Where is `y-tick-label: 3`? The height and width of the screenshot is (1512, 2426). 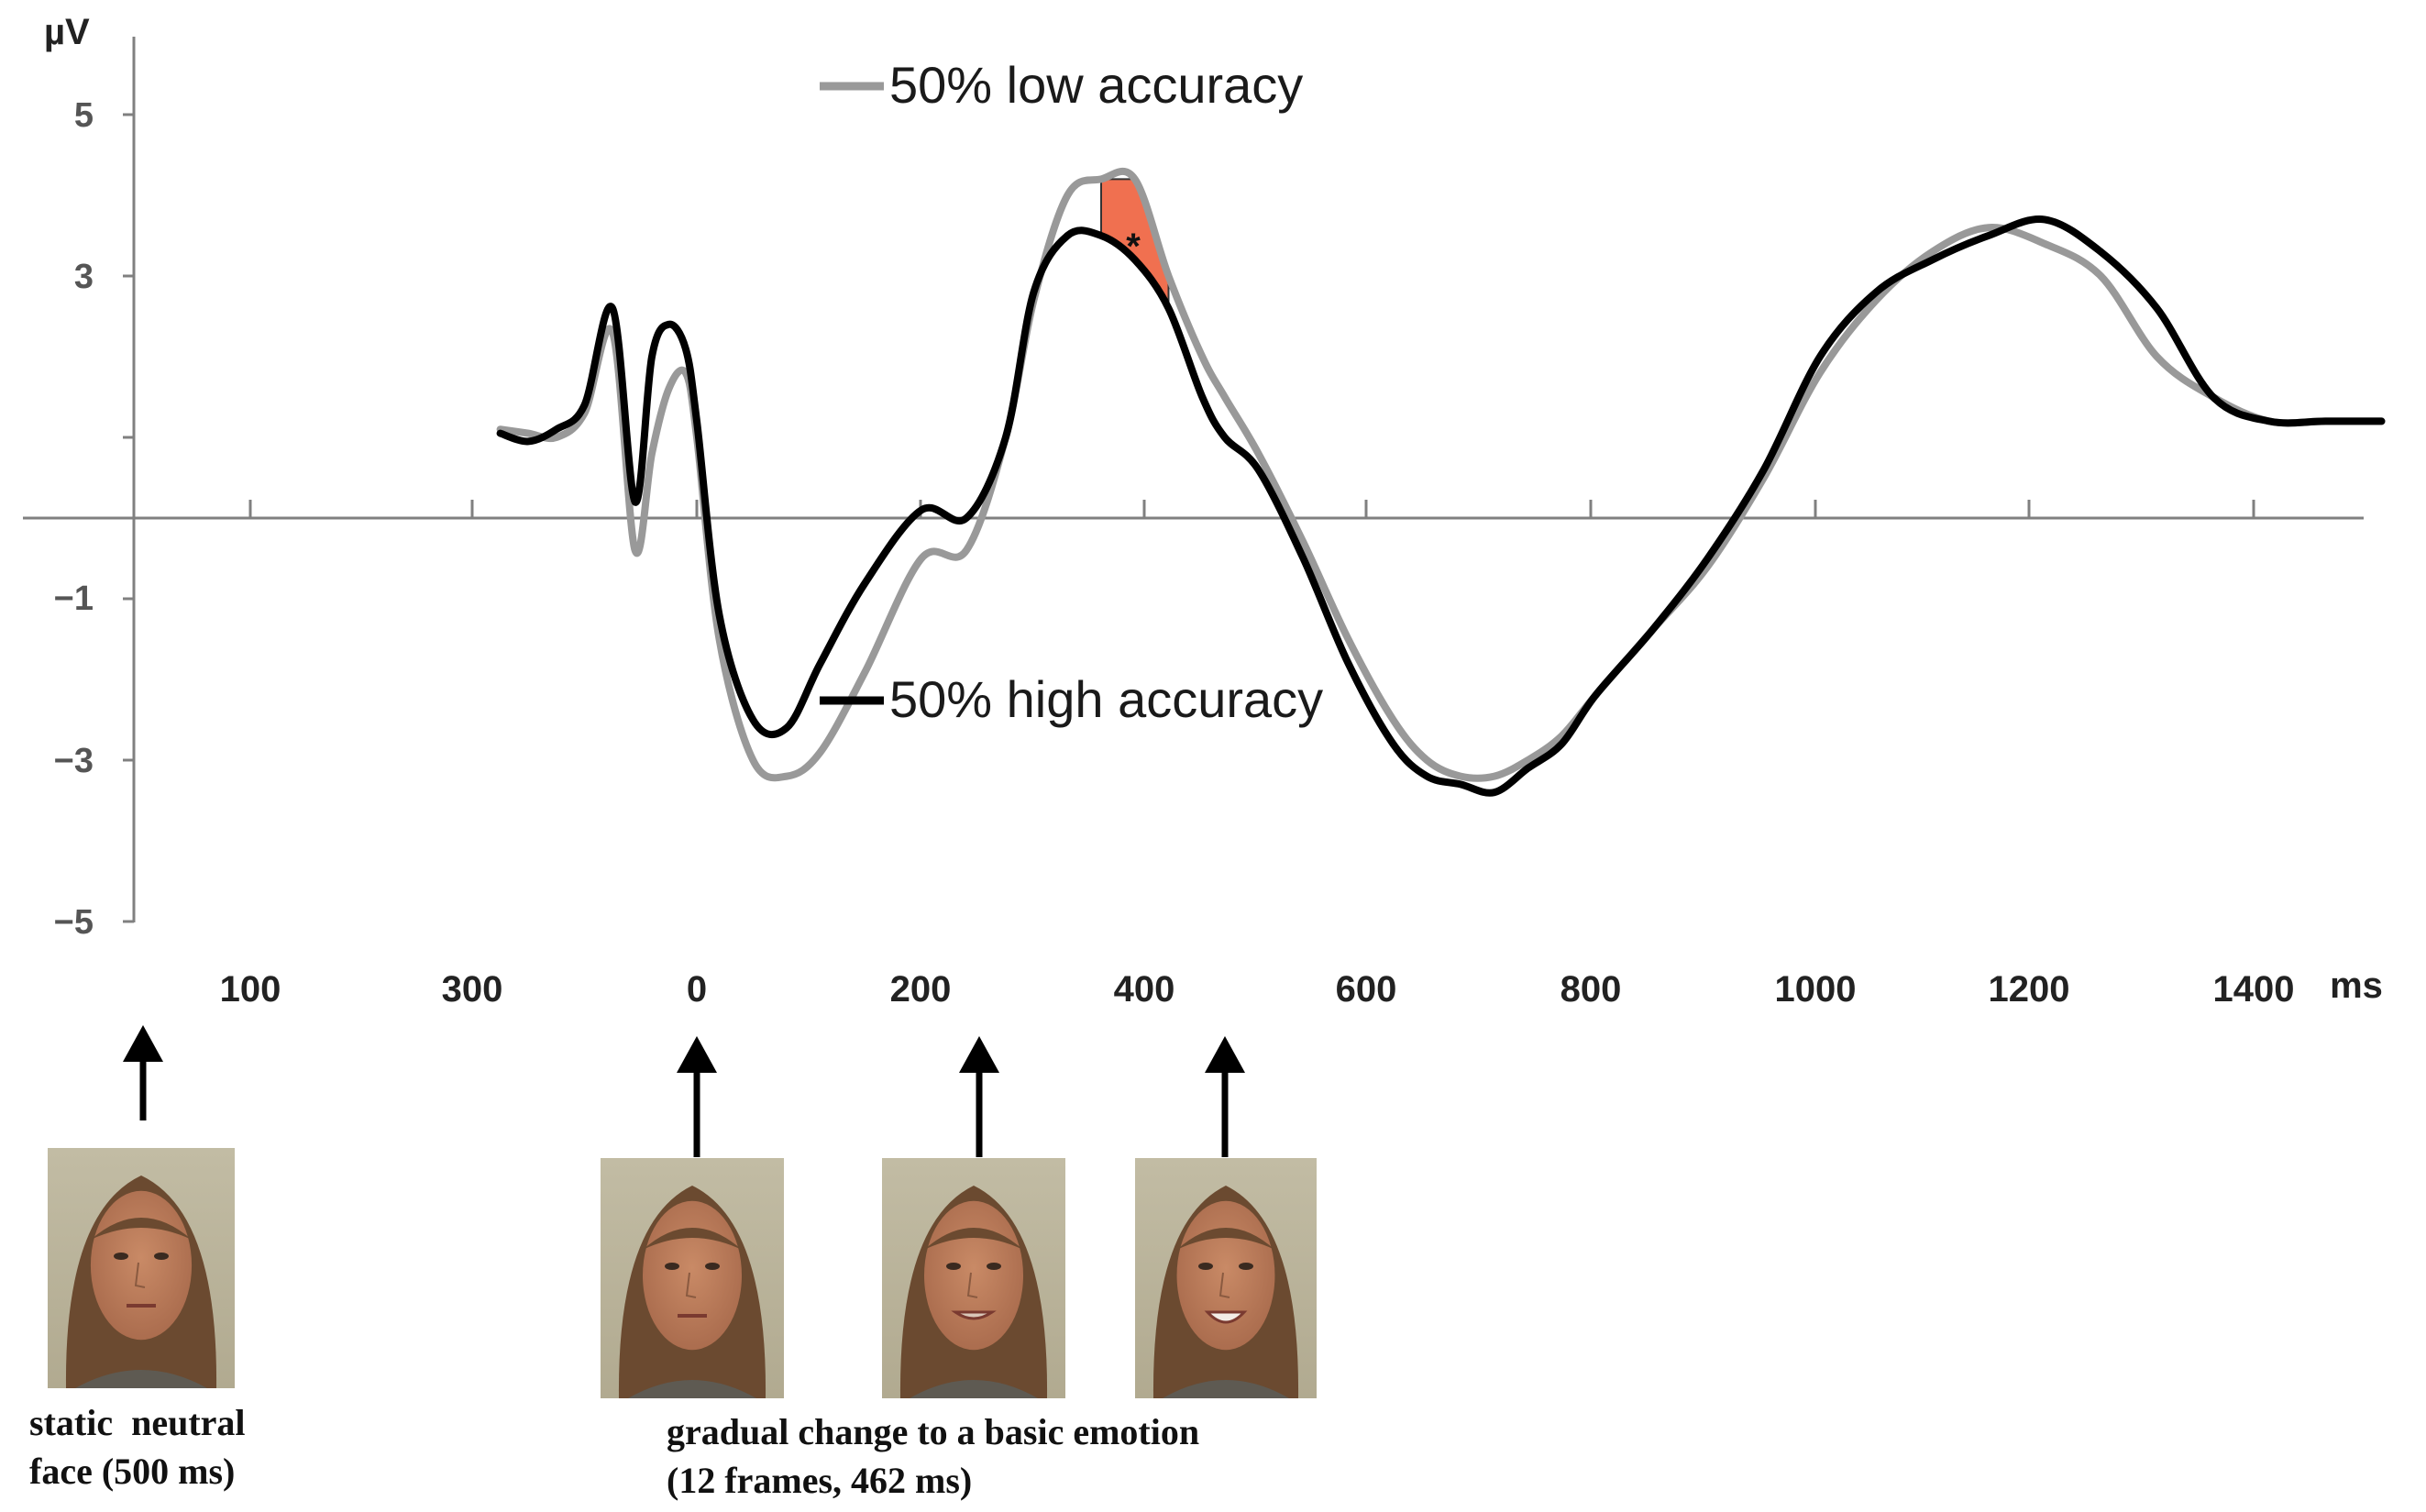
y-tick-label: 3 is located at coordinates (84, 277).